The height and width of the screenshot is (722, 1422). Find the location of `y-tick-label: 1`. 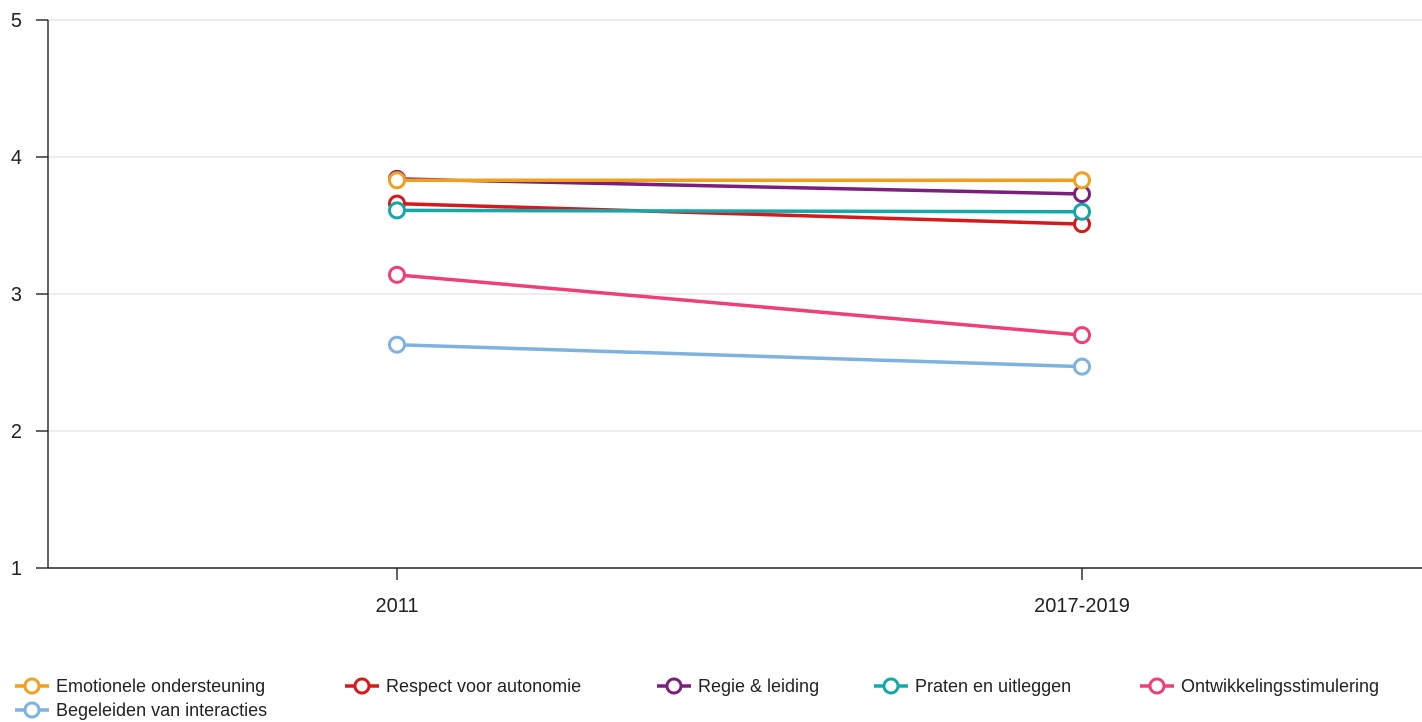

y-tick-label: 1 is located at coordinates (16, 569).